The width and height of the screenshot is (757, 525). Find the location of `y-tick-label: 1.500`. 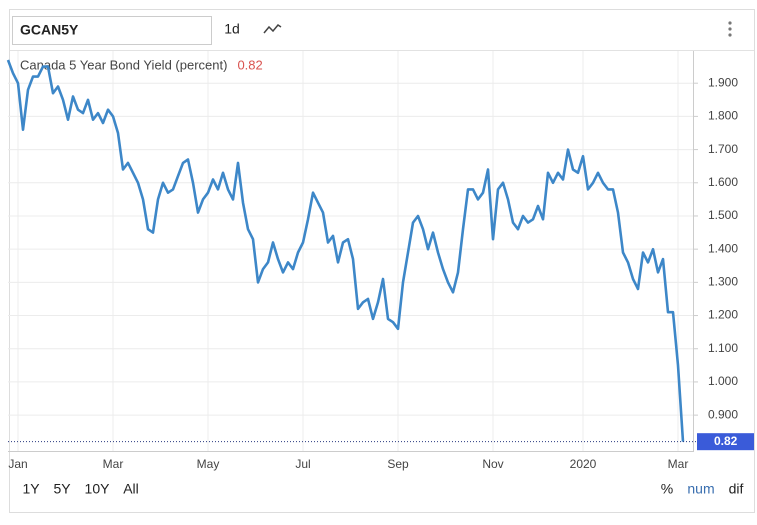

y-tick-label: 1.500 is located at coordinates (723, 215).